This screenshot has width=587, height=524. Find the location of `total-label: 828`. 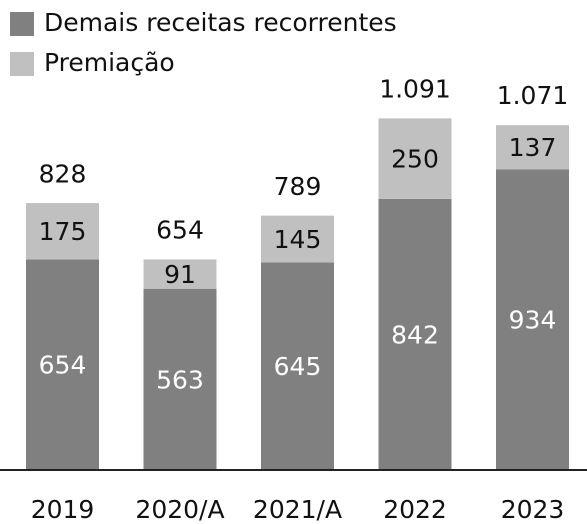

total-label: 828 is located at coordinates (63, 173).